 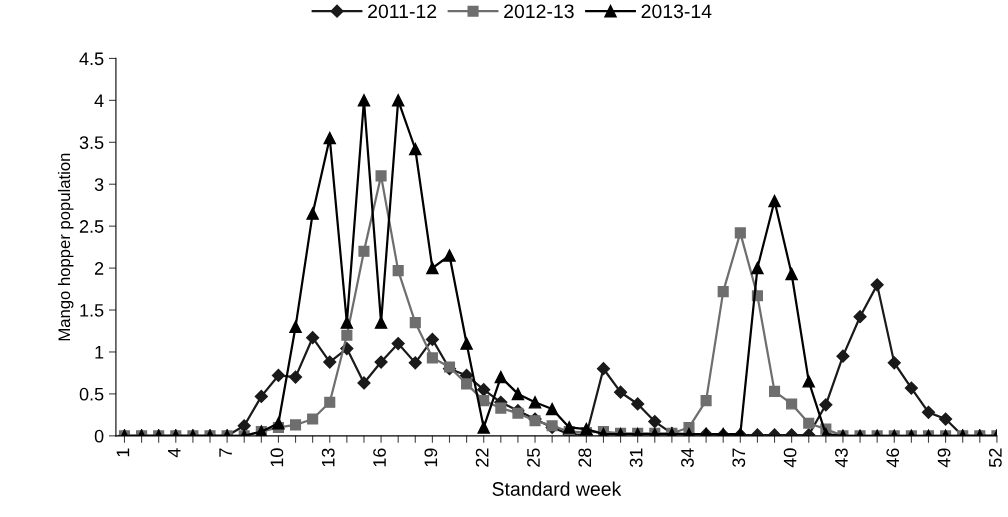 I want to click on y-tick-label: 2, so click(x=99, y=268).